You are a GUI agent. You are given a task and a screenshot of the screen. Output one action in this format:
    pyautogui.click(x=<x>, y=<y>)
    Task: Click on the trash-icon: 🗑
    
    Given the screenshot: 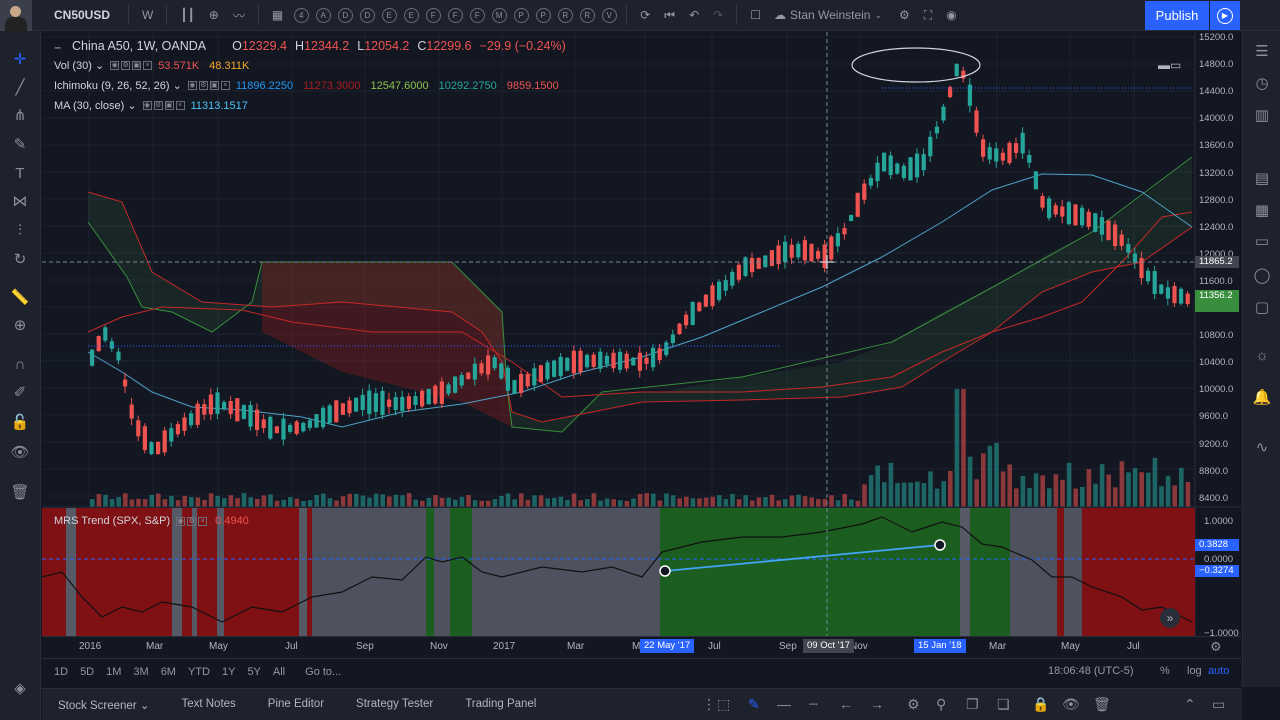 What is the action you would take?
    pyautogui.click(x=20, y=492)
    